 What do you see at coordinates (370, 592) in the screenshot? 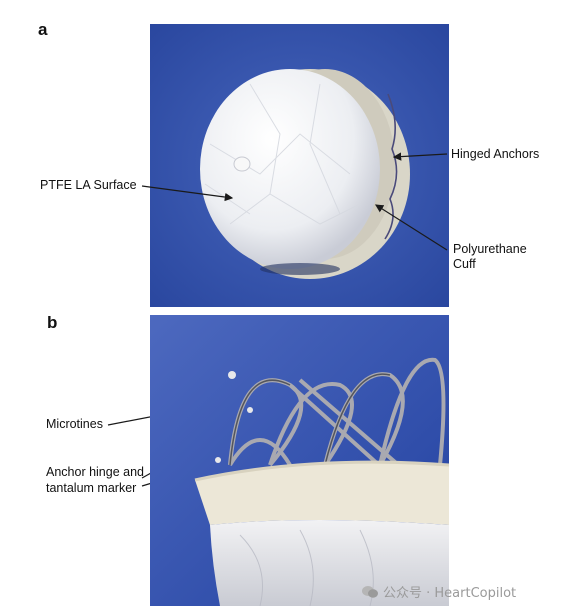
I see `wechat-icon` at bounding box center [370, 592].